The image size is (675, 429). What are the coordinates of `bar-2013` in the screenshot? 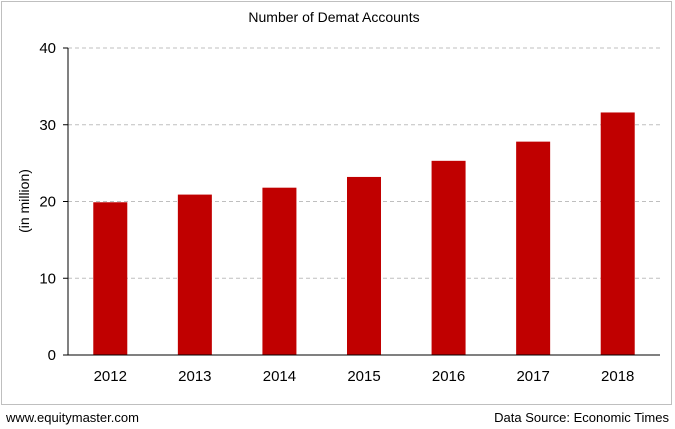 It's located at (194, 274).